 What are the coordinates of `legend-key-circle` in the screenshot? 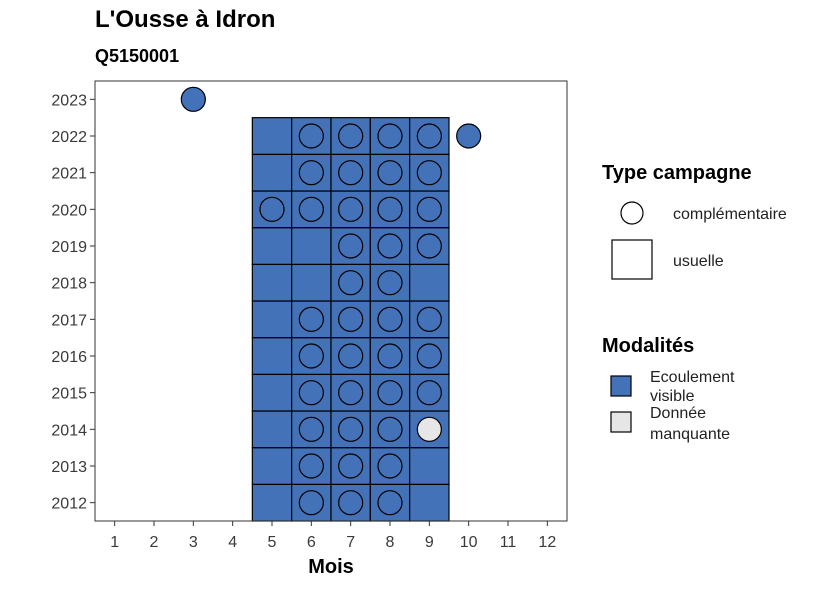 It's located at (632, 213).